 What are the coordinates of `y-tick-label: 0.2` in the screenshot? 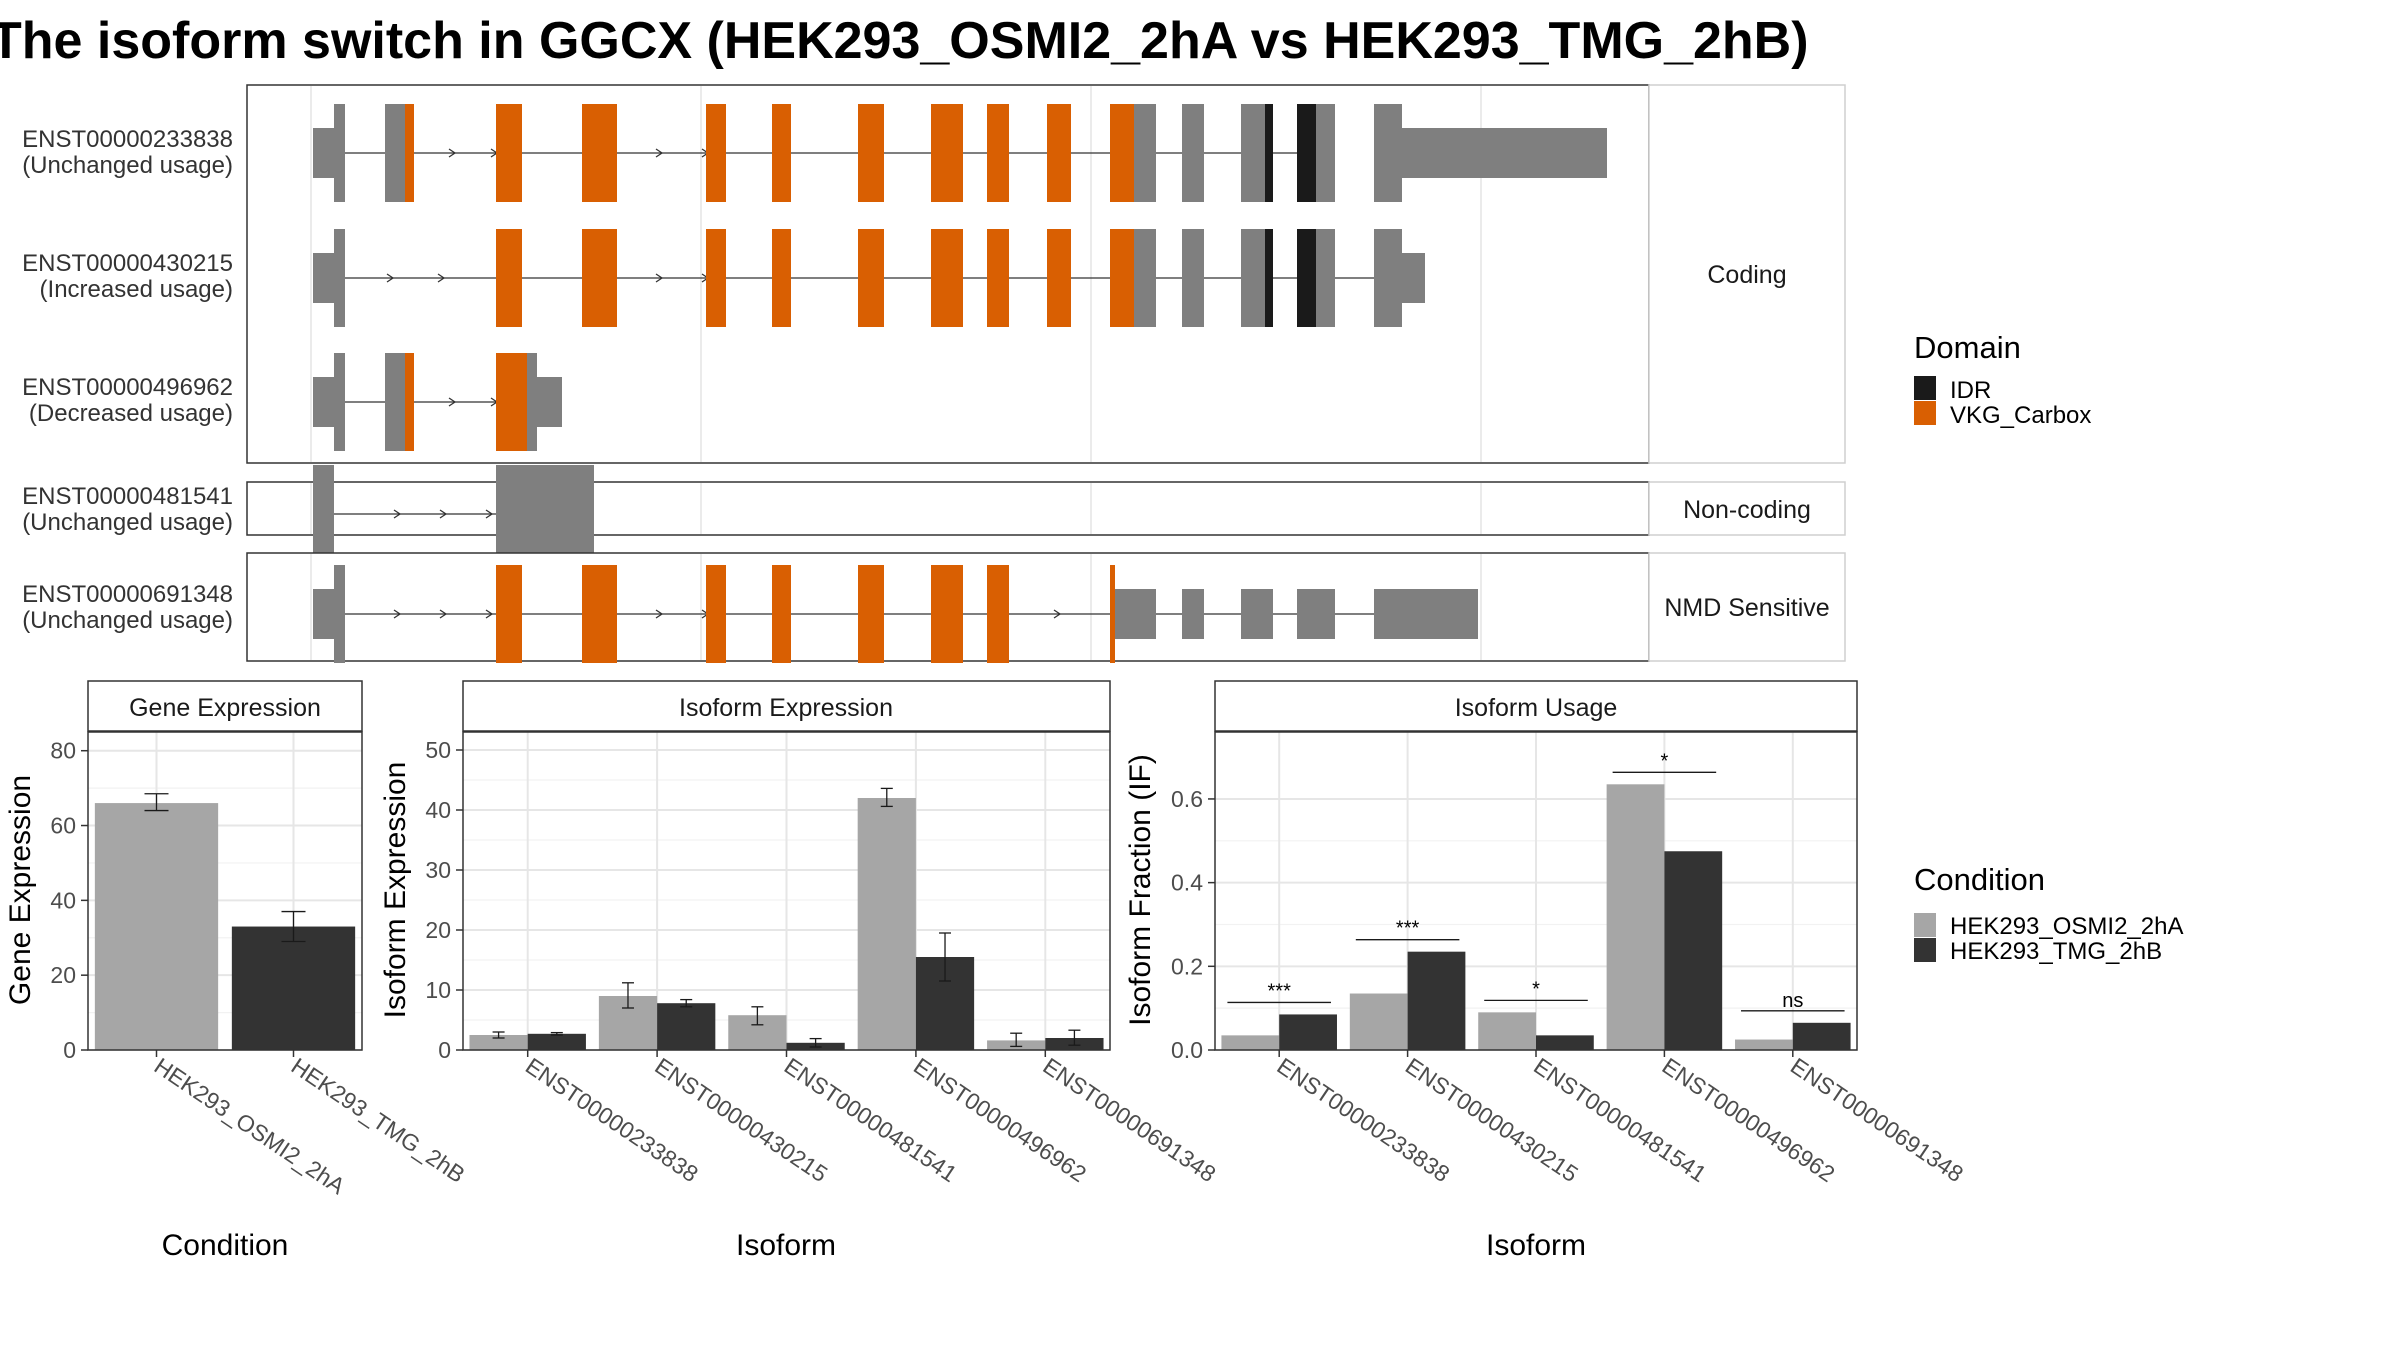 It's located at (1187, 966).